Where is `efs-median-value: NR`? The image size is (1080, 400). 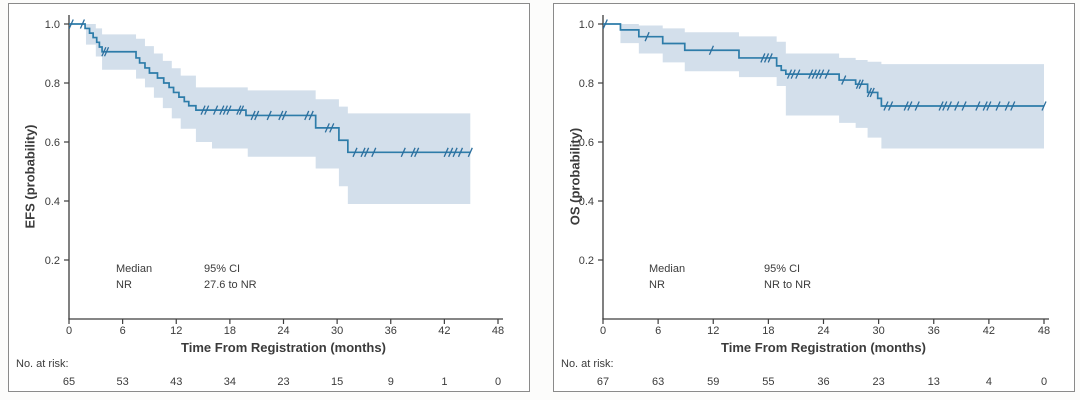 efs-median-value: NR is located at coordinates (124, 284).